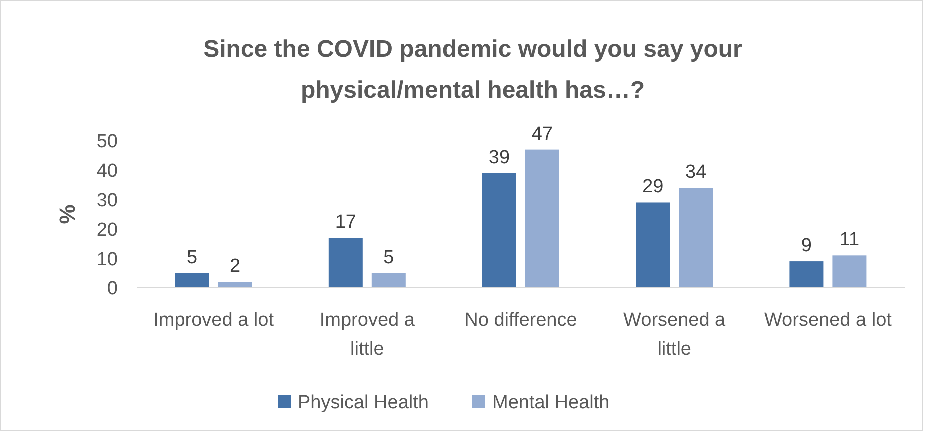 This screenshot has width=926, height=434. I want to click on x-tick-label: Improved a little, so click(368, 335).